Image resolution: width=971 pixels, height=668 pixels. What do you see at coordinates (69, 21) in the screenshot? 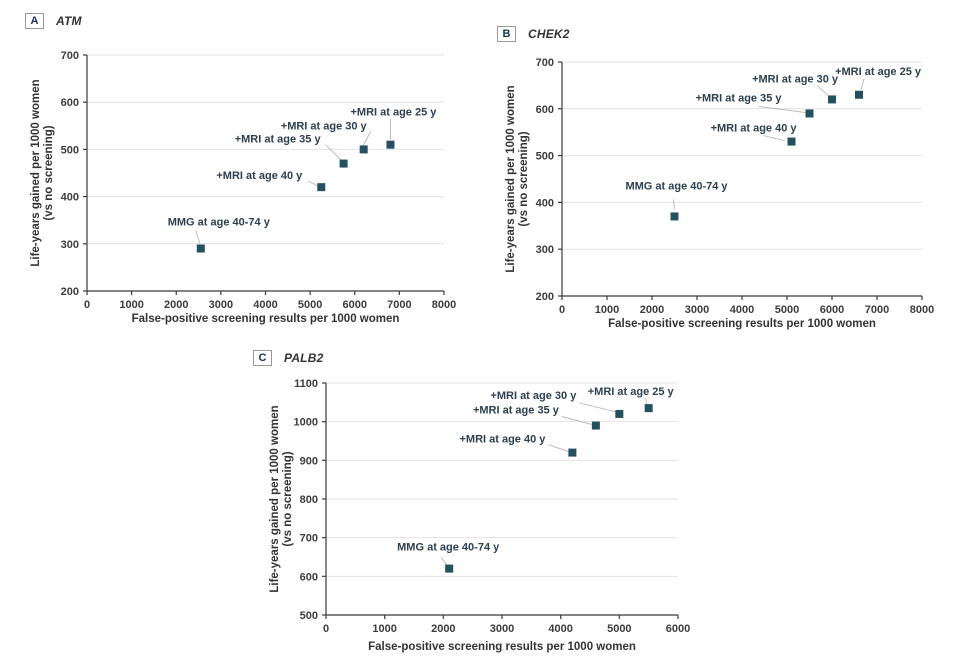
I see `panel-gene-title: ATM` at bounding box center [69, 21].